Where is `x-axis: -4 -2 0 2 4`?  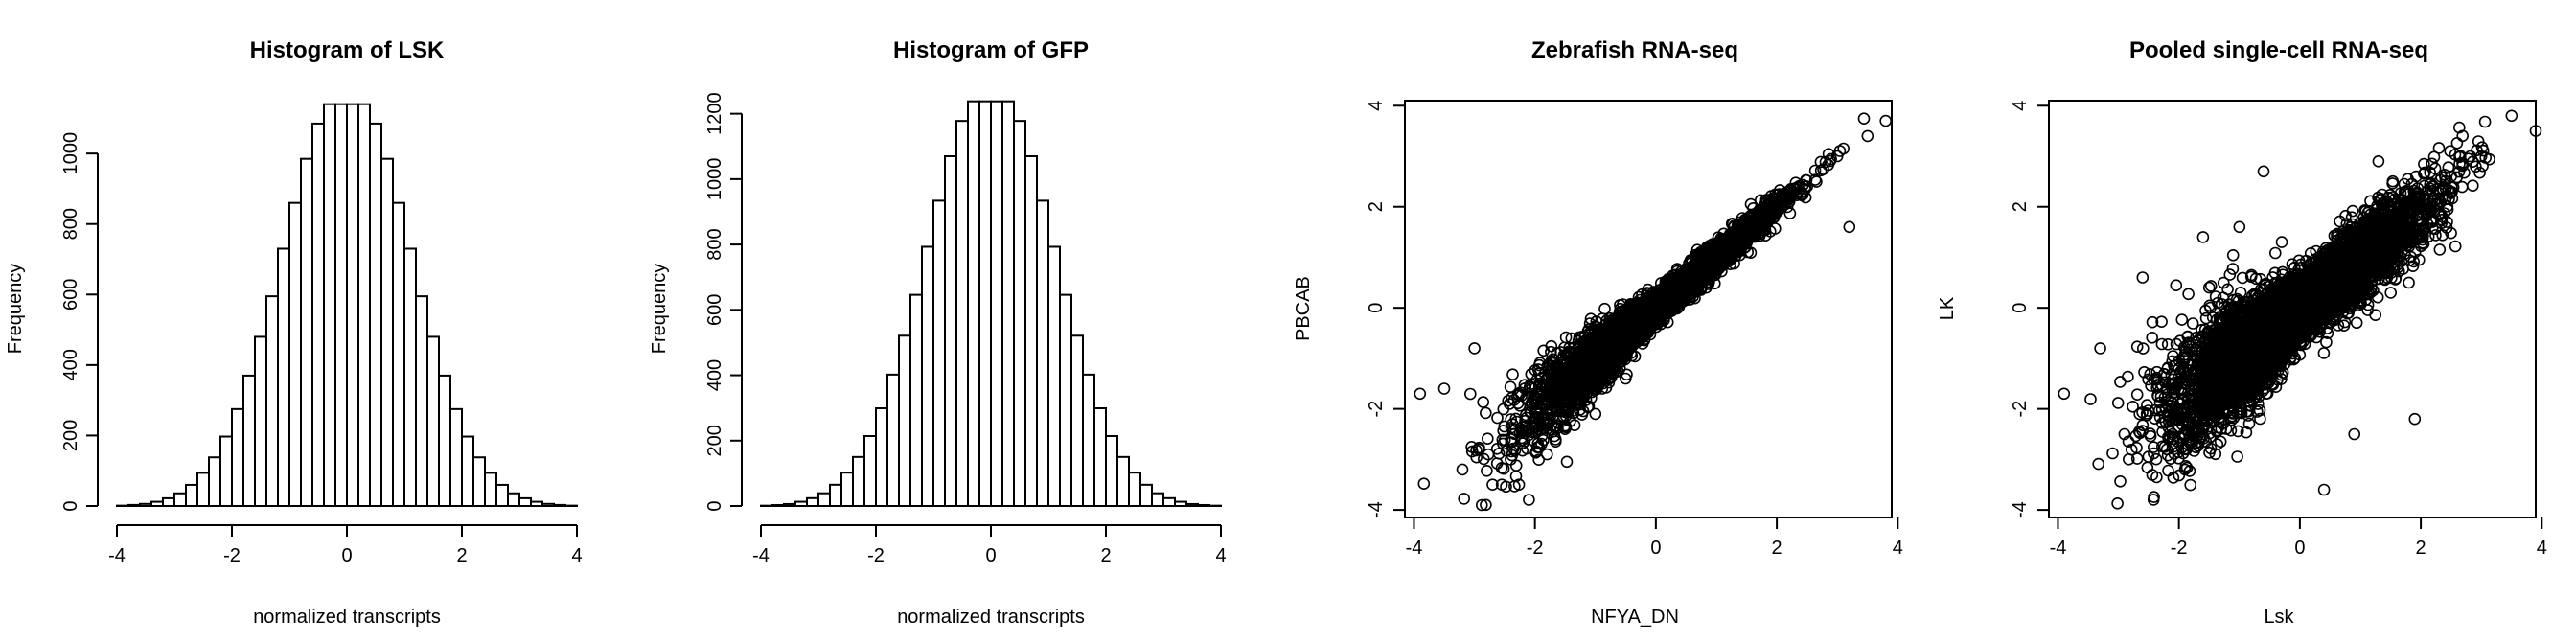
x-axis: -4 -2 0 2 4 is located at coordinates (345, 545).